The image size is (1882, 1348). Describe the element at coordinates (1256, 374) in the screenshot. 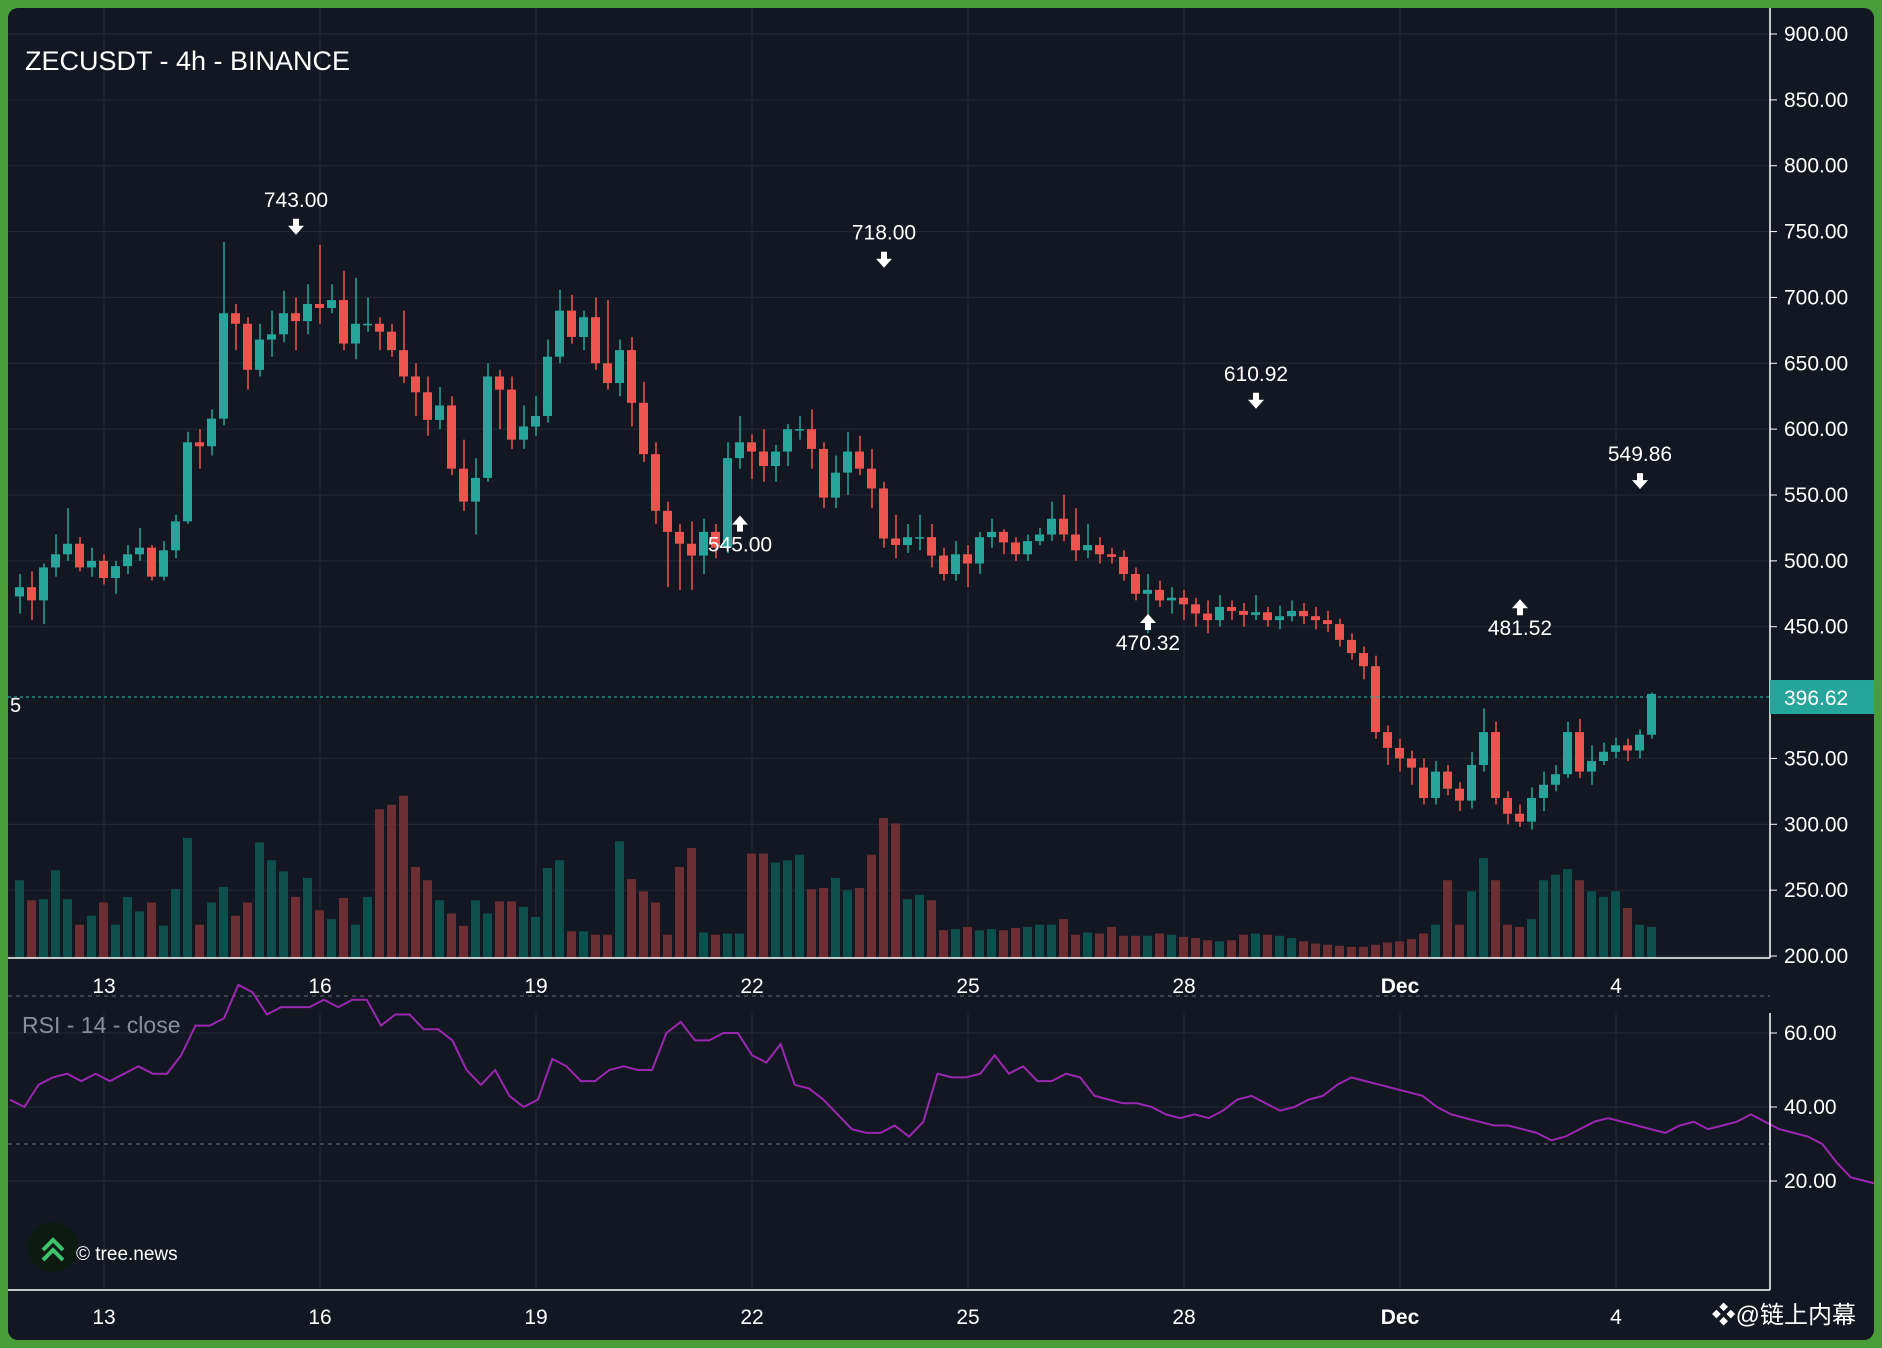

I see `high-label: 610.92` at that location.